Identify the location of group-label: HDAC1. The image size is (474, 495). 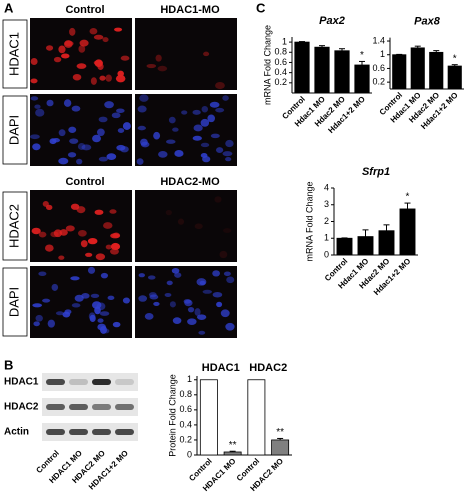
(221, 368).